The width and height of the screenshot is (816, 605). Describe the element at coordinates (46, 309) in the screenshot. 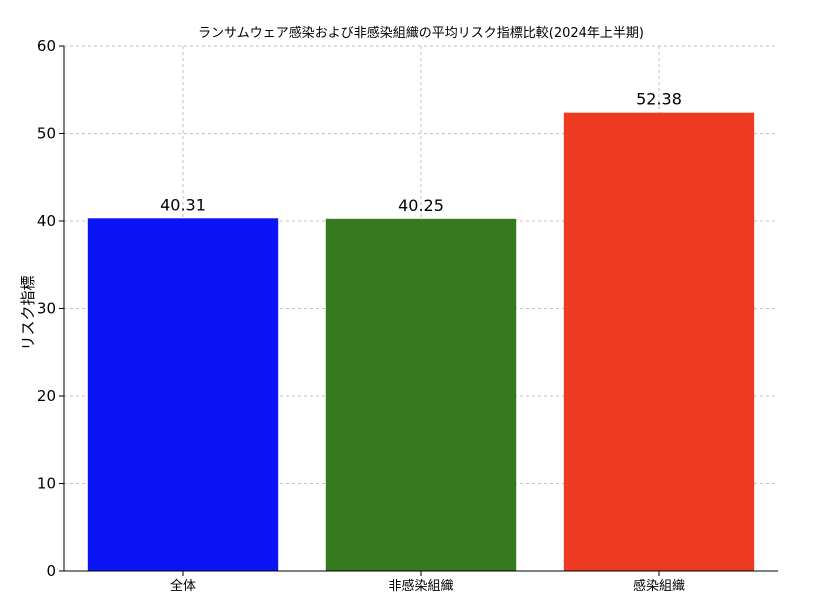

I see `y-tick-label: 30` at that location.